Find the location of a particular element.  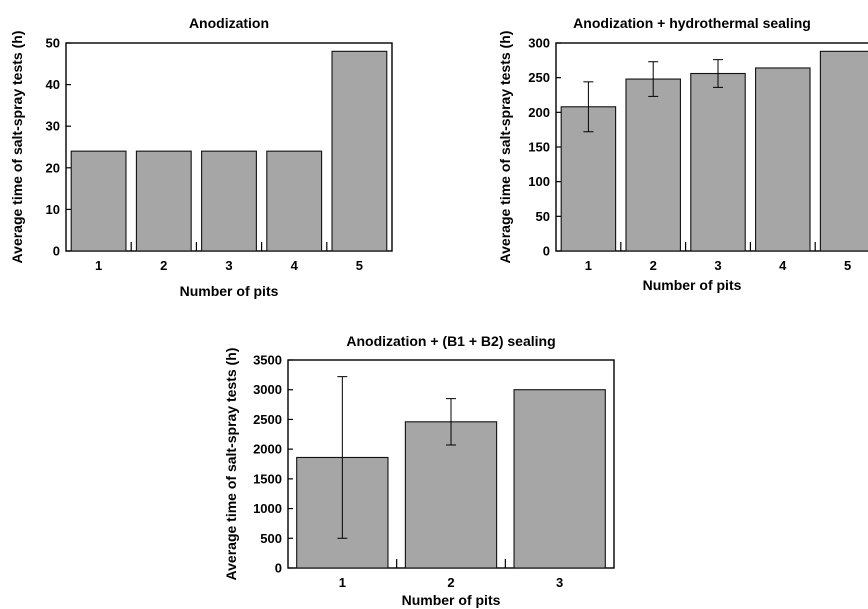

chart-title: Anodization is located at coordinates (229, 23).